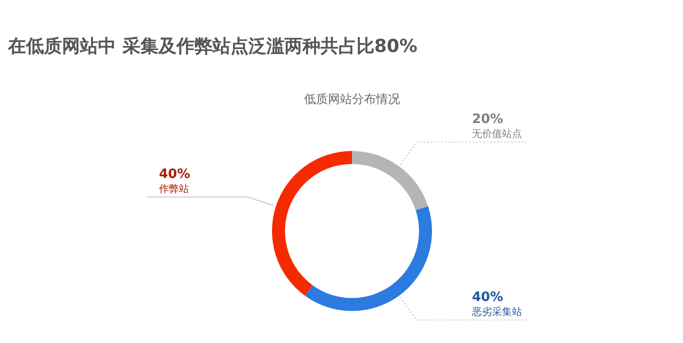 The image size is (683, 343). Describe the element at coordinates (497, 134) in the screenshot. I see `slice-label: 无价值站点` at that location.